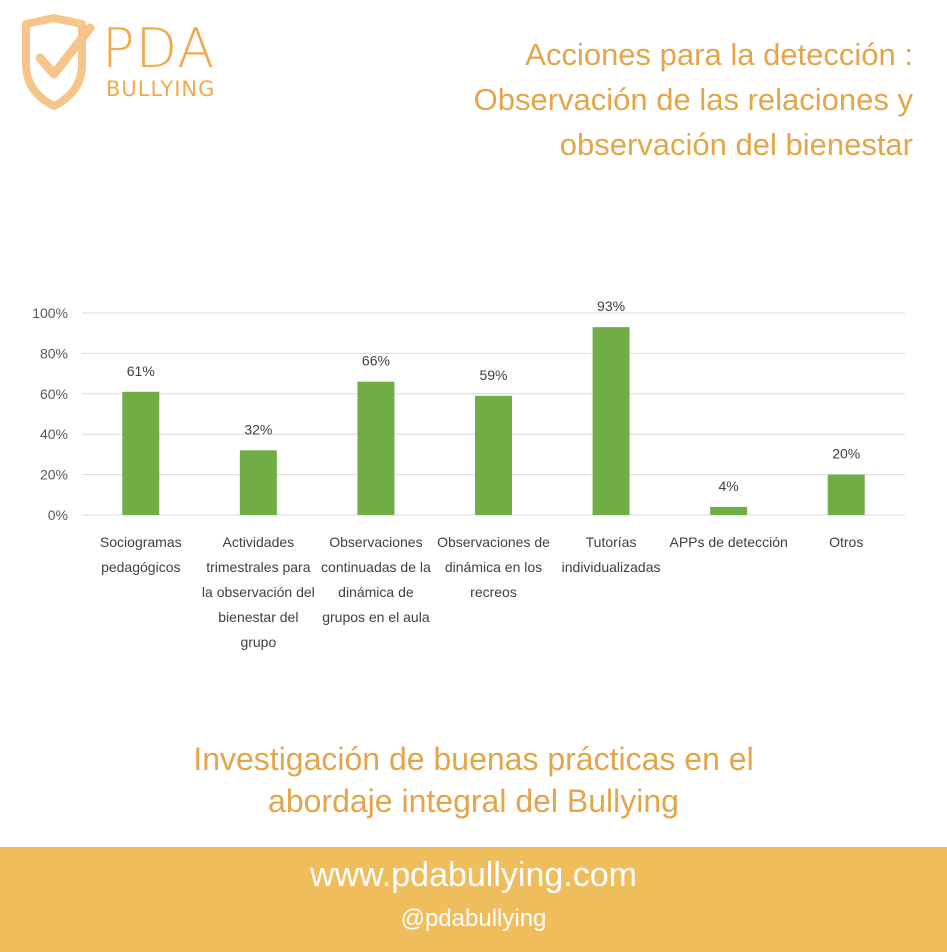 The image size is (947, 952). I want to click on data-label: 61%, so click(141, 371).